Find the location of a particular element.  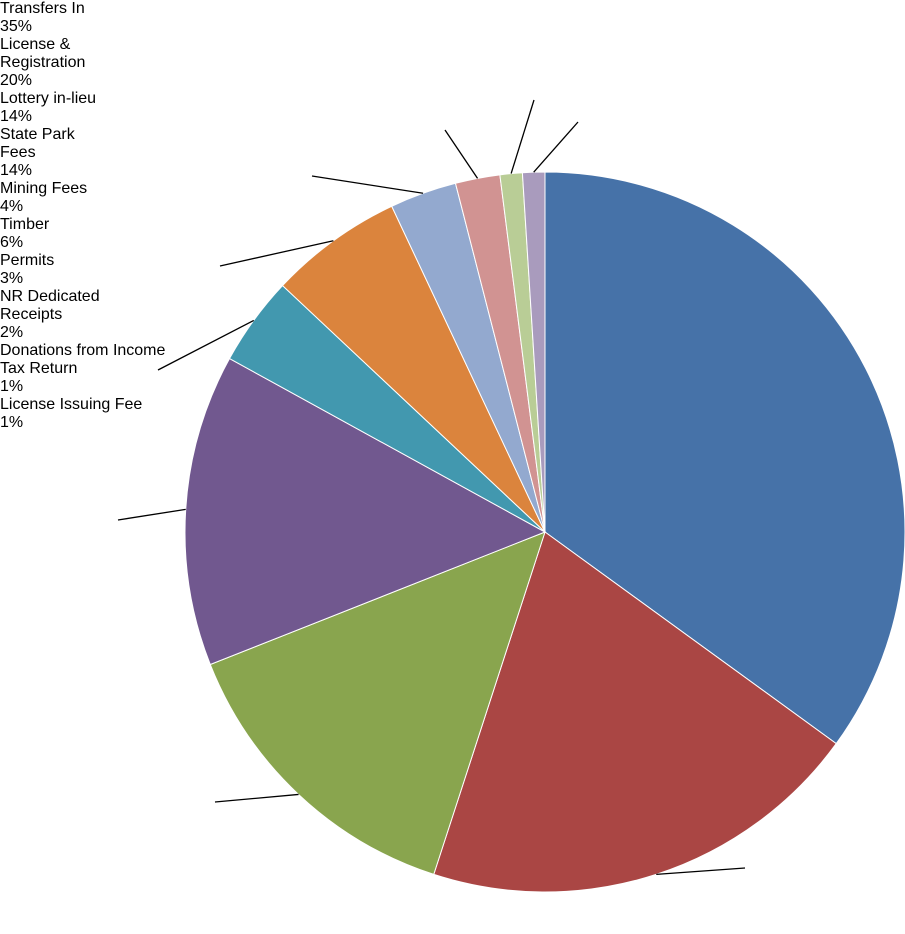

slice-name: Transfers In is located at coordinates (42, 8).